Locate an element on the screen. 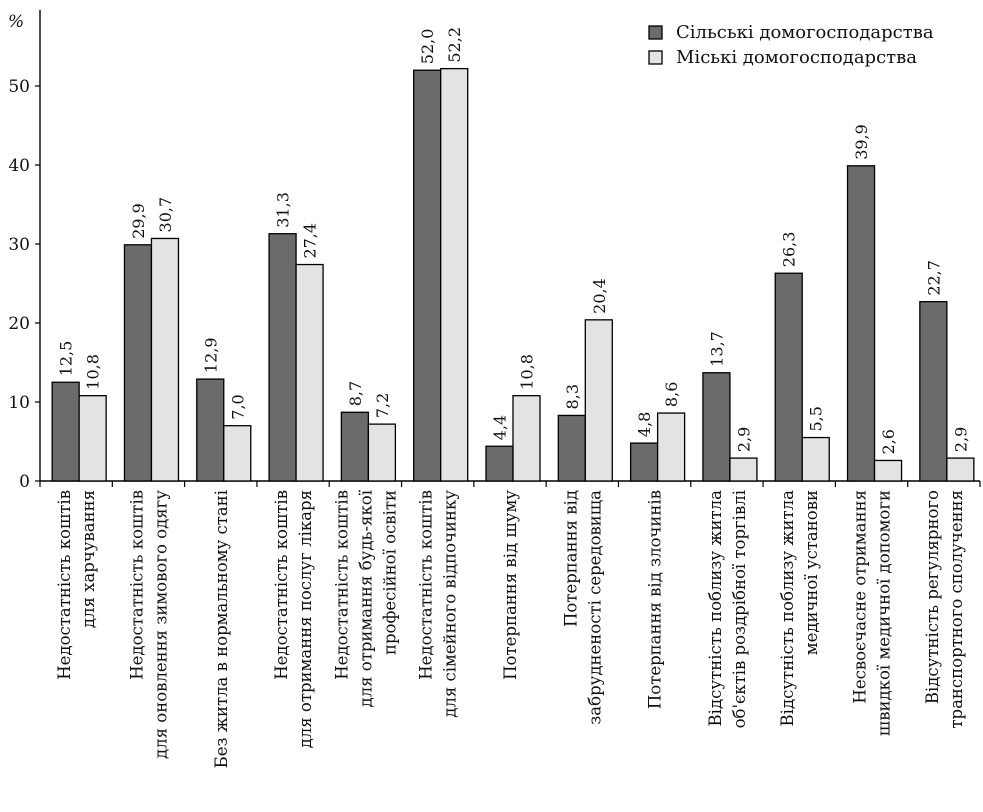 This screenshot has width=983, height=812. value-label-series-0-1: 29,9 is located at coordinates (138, 221).